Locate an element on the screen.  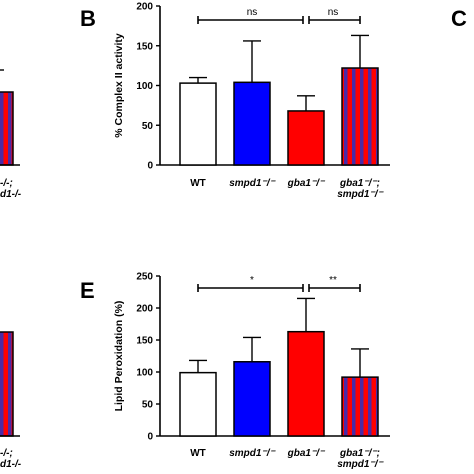
panel-letter-c: C is located at coordinates (459, 18).